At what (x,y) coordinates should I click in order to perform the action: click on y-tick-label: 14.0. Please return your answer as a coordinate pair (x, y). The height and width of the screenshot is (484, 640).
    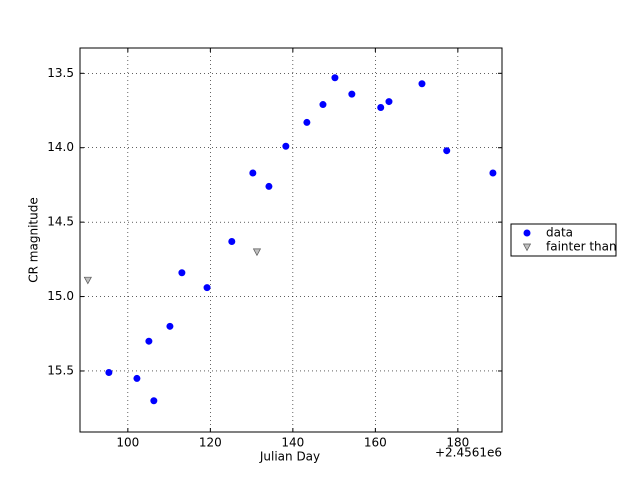
    Looking at the image, I should click on (60, 147).